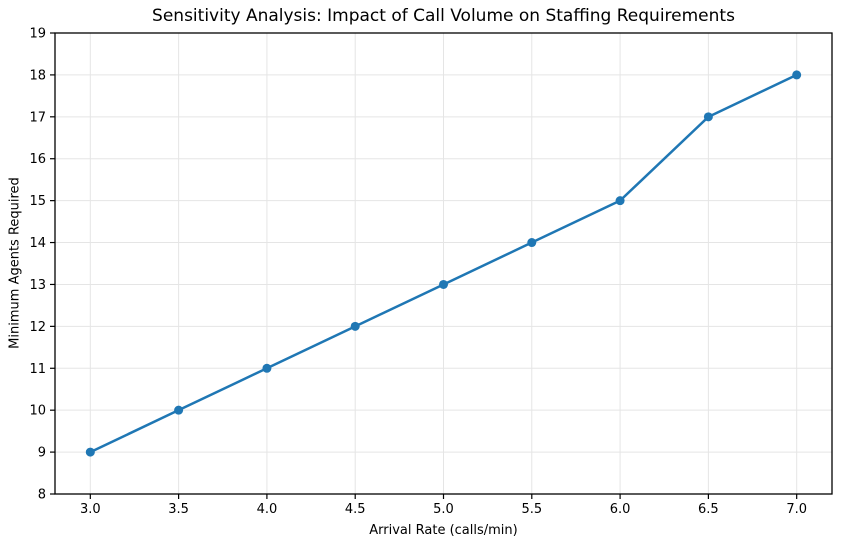 The width and height of the screenshot is (842, 548). Describe the element at coordinates (42, 453) in the screenshot. I see `y-tick-label: 9` at that location.